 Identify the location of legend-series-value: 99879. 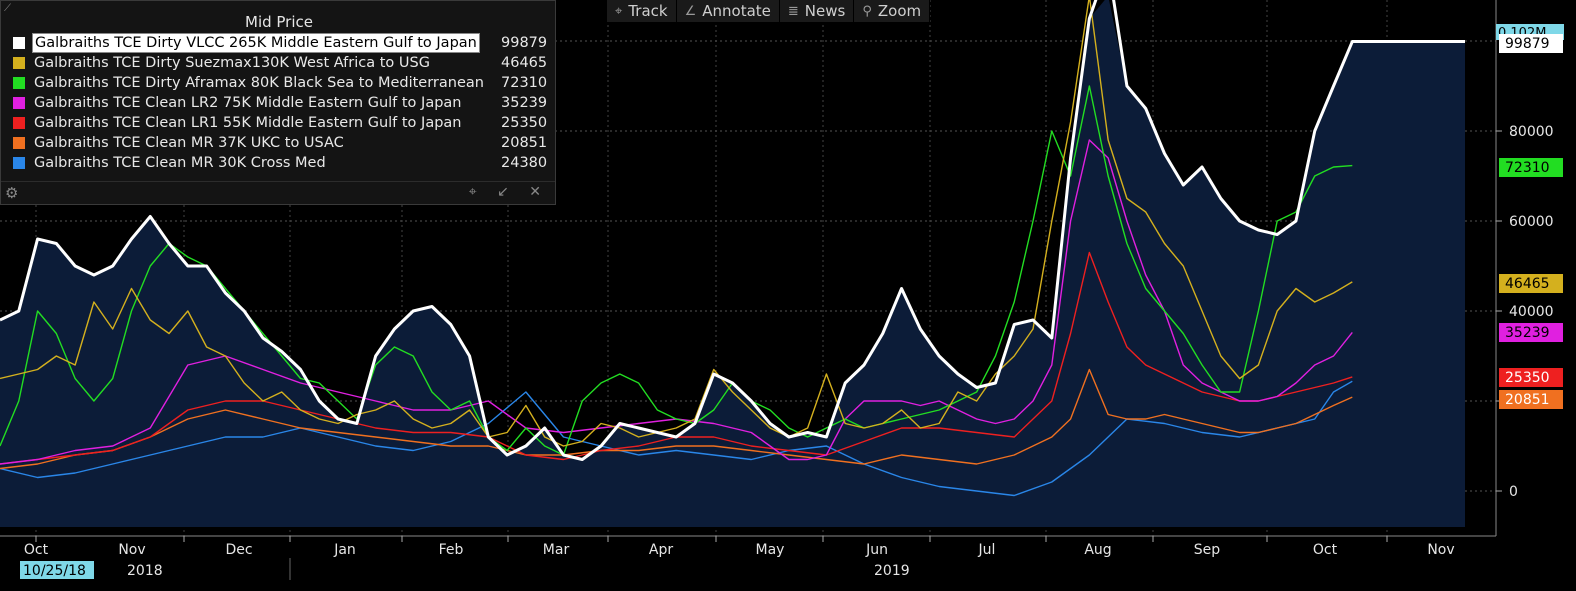
(524, 43).